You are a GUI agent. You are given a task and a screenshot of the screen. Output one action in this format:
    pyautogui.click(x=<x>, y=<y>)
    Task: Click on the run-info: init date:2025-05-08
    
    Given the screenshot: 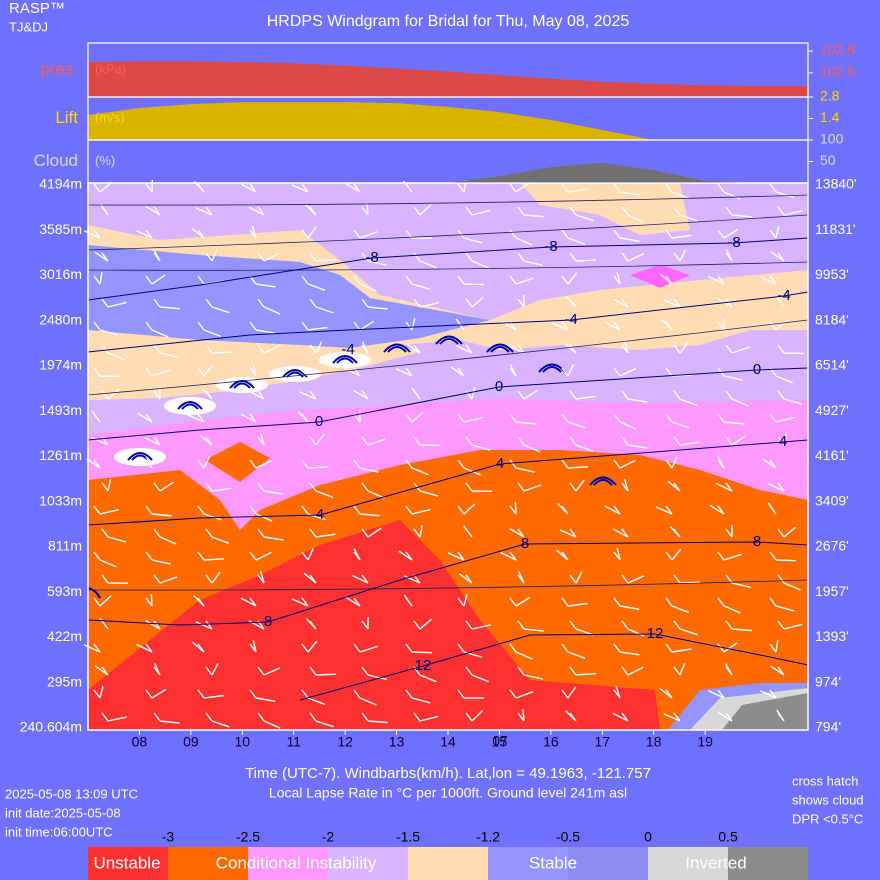 What is the action you would take?
    pyautogui.click(x=63, y=812)
    